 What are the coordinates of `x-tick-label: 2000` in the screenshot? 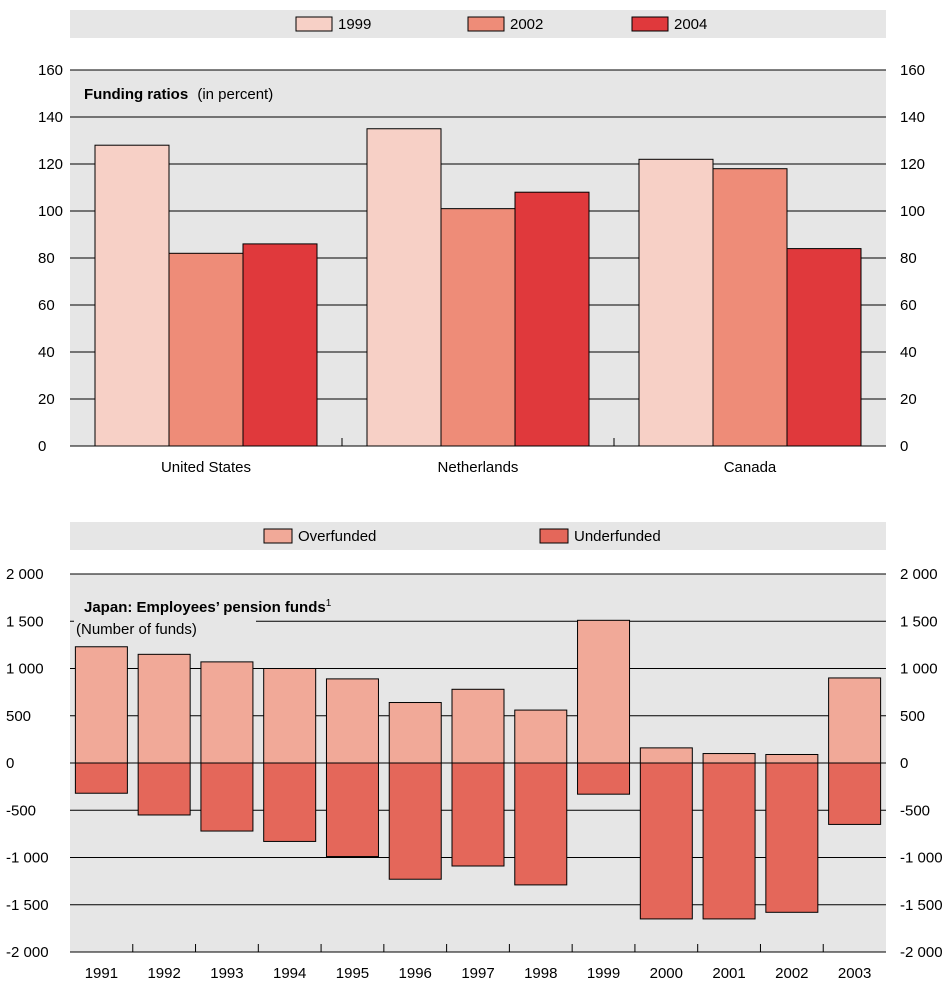 It's located at (666, 973).